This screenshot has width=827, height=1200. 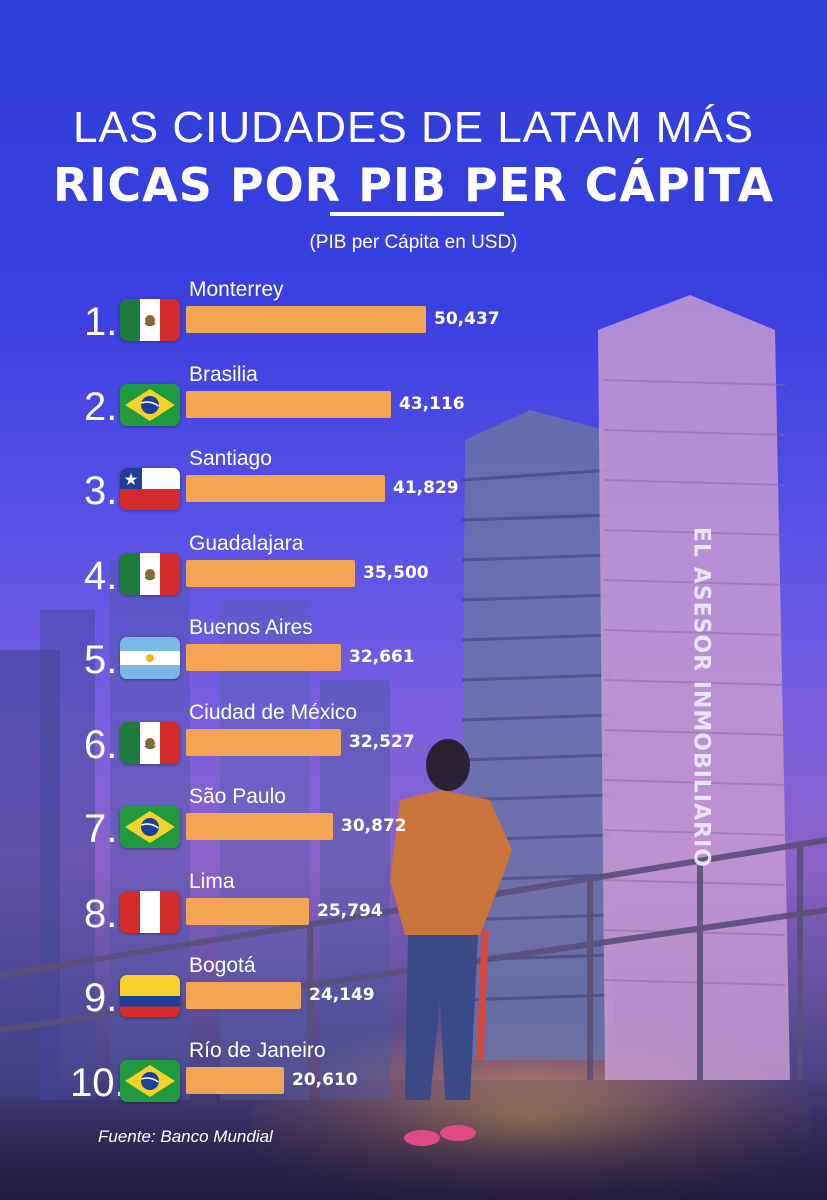 I want to click on rank-label: 4., so click(x=101, y=575).